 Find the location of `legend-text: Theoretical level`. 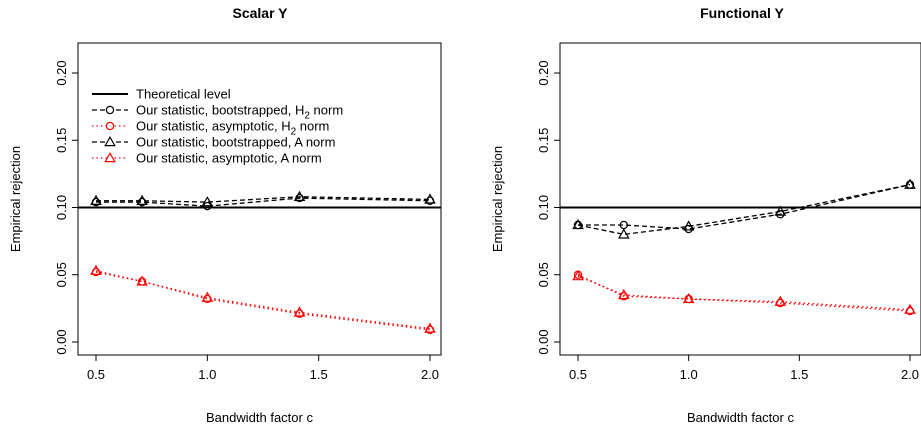

legend-text: Theoretical level is located at coordinates (183, 94).